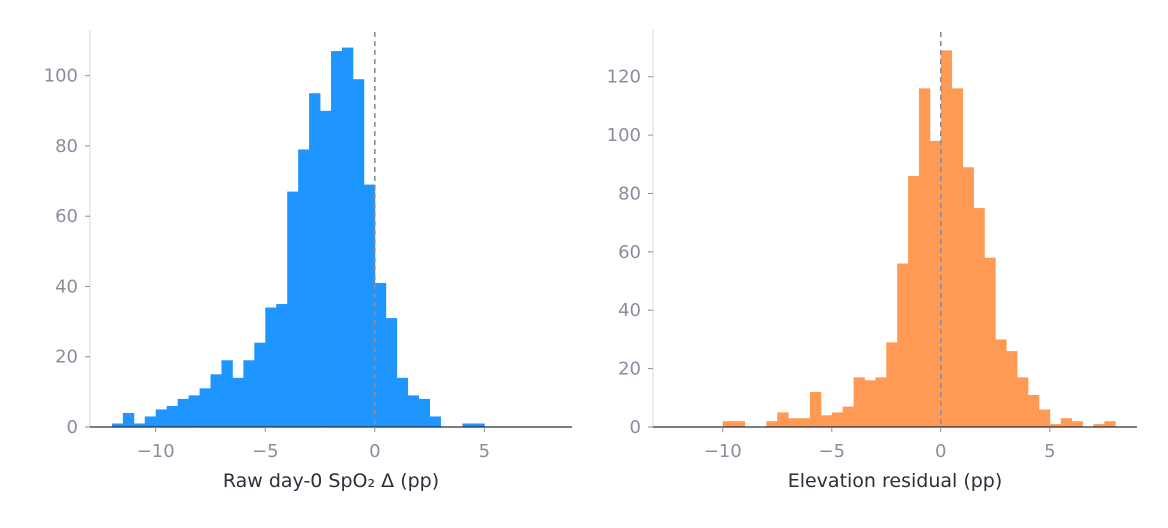  Describe the element at coordinates (331, 481) in the screenshot. I see `x-axis-label: Raw day-0 SpO₂ Δ (pp)` at that location.